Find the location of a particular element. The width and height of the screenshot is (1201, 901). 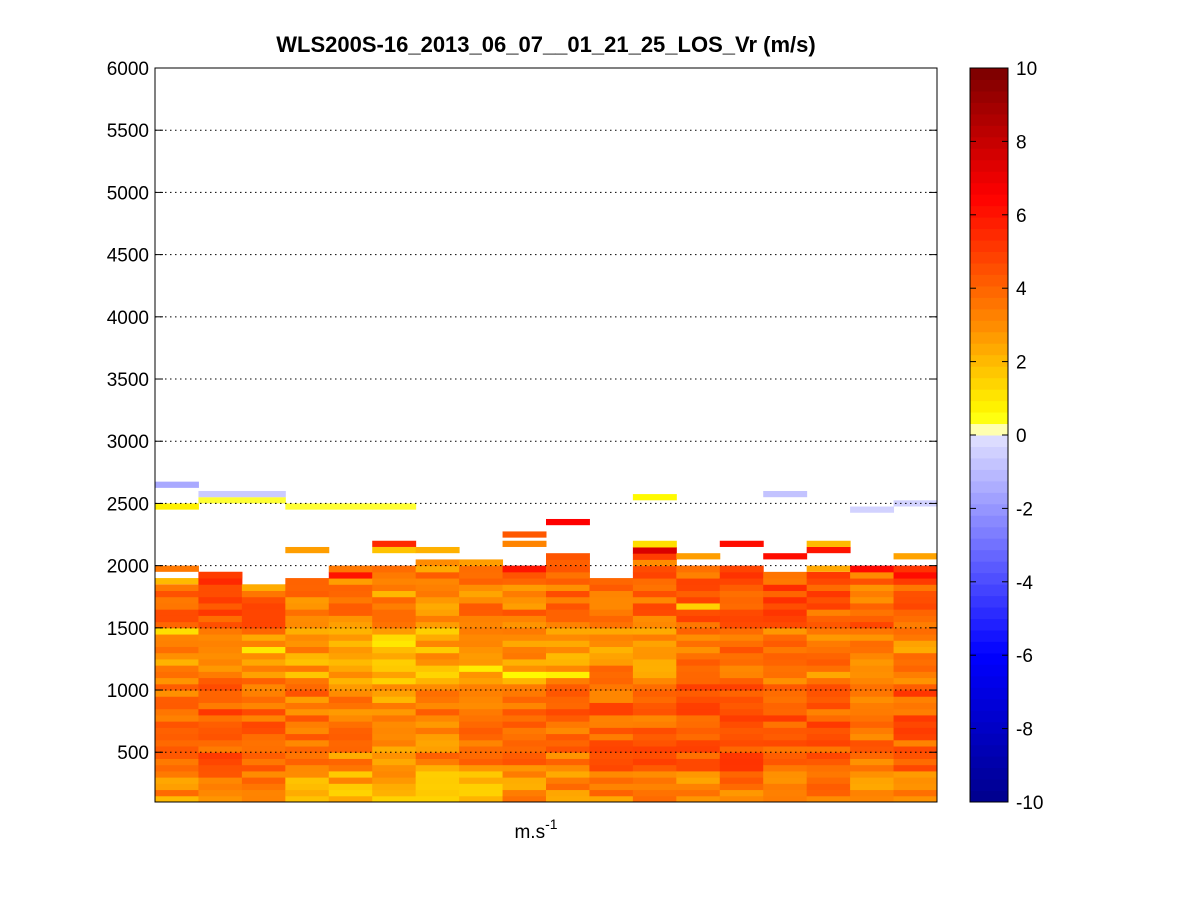

y-tick-label: 6000 is located at coordinates (128, 69).